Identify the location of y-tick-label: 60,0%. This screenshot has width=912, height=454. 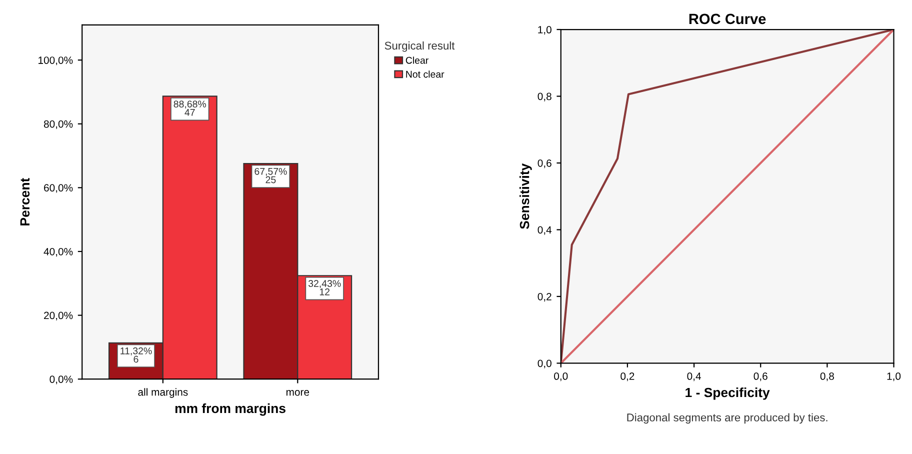
(58, 188).